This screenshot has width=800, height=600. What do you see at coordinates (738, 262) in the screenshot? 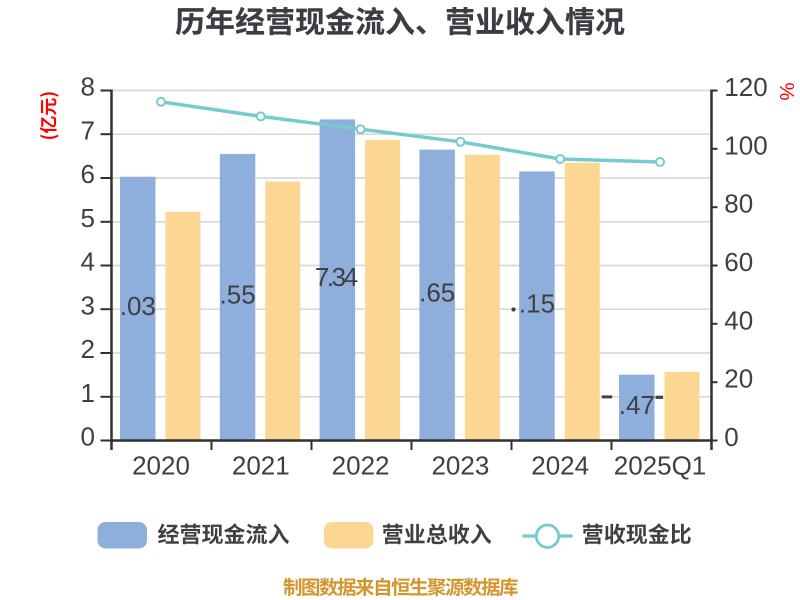
I see `svg-text: 60` at bounding box center [738, 262].